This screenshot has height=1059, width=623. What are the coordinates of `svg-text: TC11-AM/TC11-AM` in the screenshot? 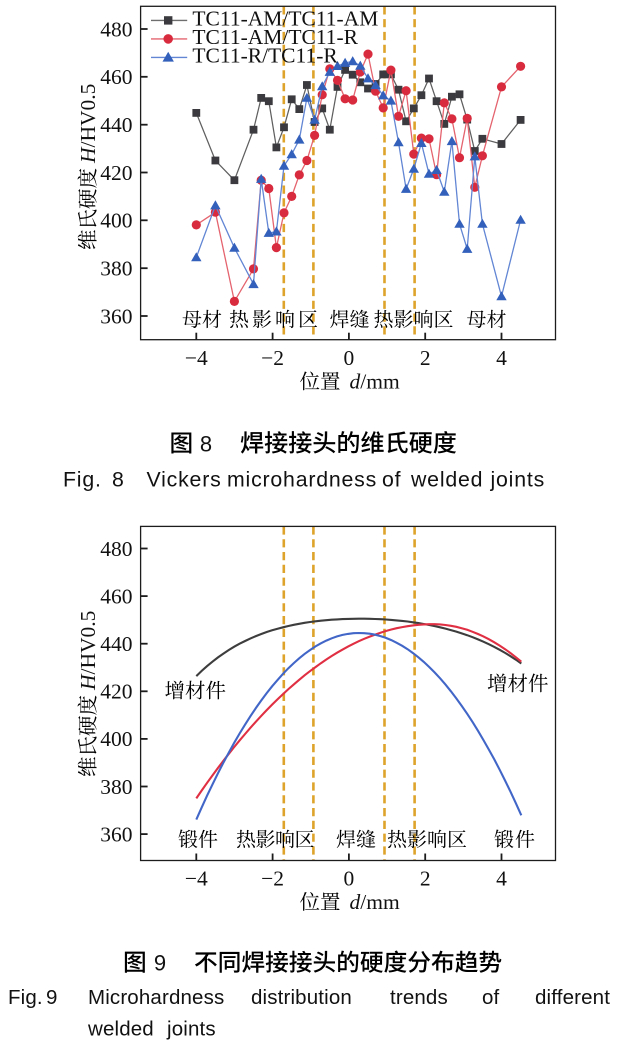 It's located at (285, 18).